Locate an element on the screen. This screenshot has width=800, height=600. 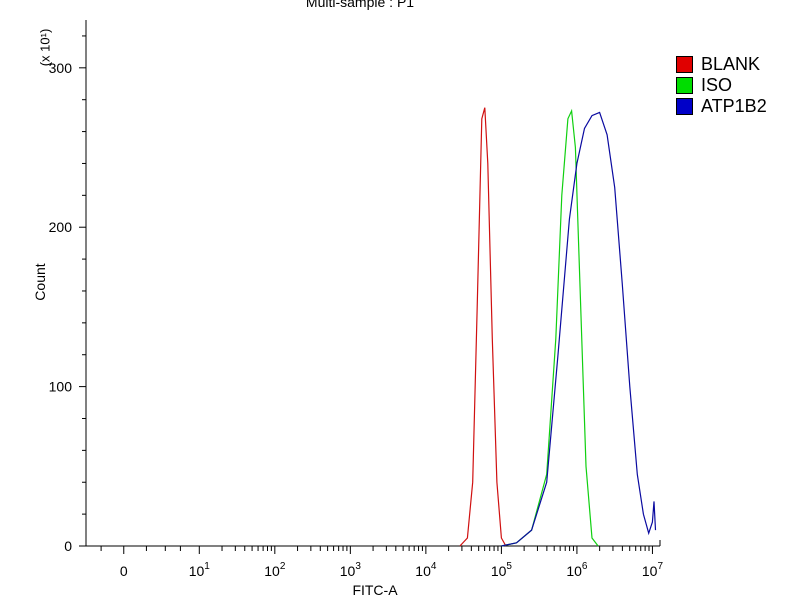
x-tick-label: 10⁶ is located at coordinates (577, 570).